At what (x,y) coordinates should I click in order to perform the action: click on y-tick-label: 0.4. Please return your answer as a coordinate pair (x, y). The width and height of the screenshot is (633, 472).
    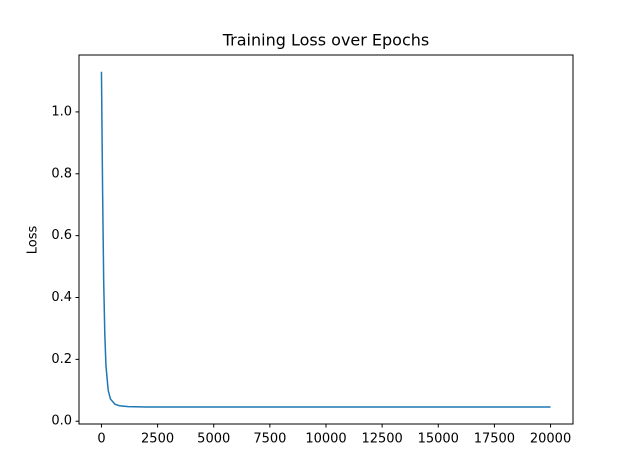
    Looking at the image, I should click on (61, 297).